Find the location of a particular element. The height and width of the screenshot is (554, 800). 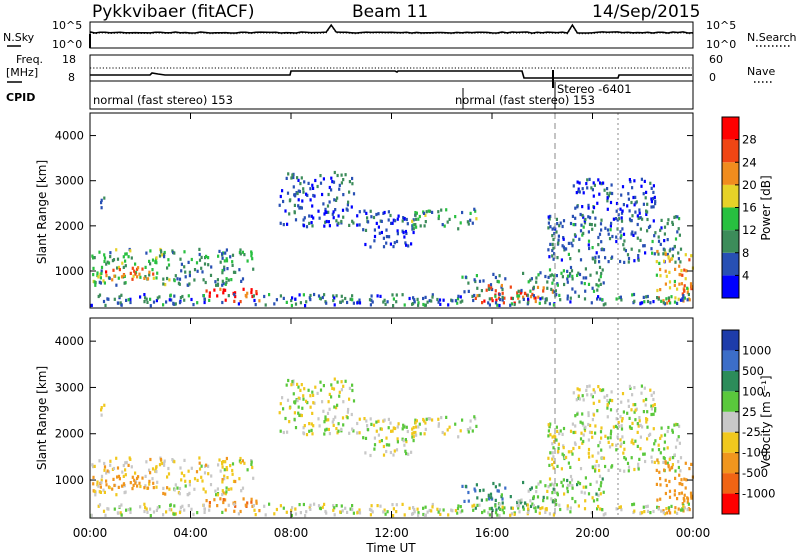

velocity-colorbar-swatch is located at coordinates (730, 442).